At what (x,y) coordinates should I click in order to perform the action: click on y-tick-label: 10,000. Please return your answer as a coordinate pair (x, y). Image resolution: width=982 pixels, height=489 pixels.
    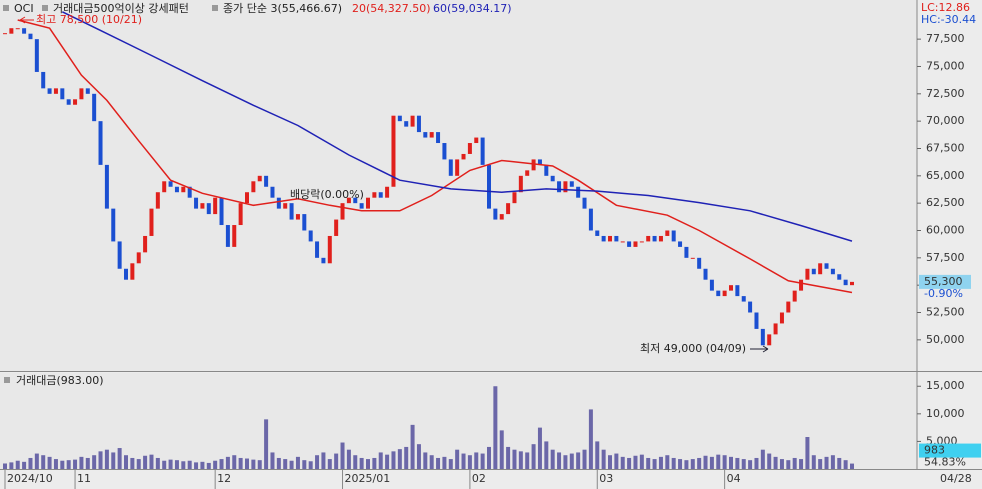
    Looking at the image, I should click on (945, 413).